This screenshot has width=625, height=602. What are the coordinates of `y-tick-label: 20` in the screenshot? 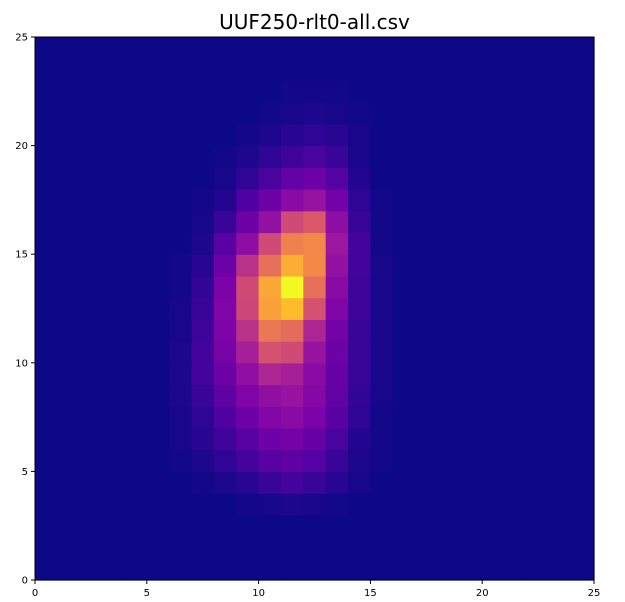 It's located at (21, 146).